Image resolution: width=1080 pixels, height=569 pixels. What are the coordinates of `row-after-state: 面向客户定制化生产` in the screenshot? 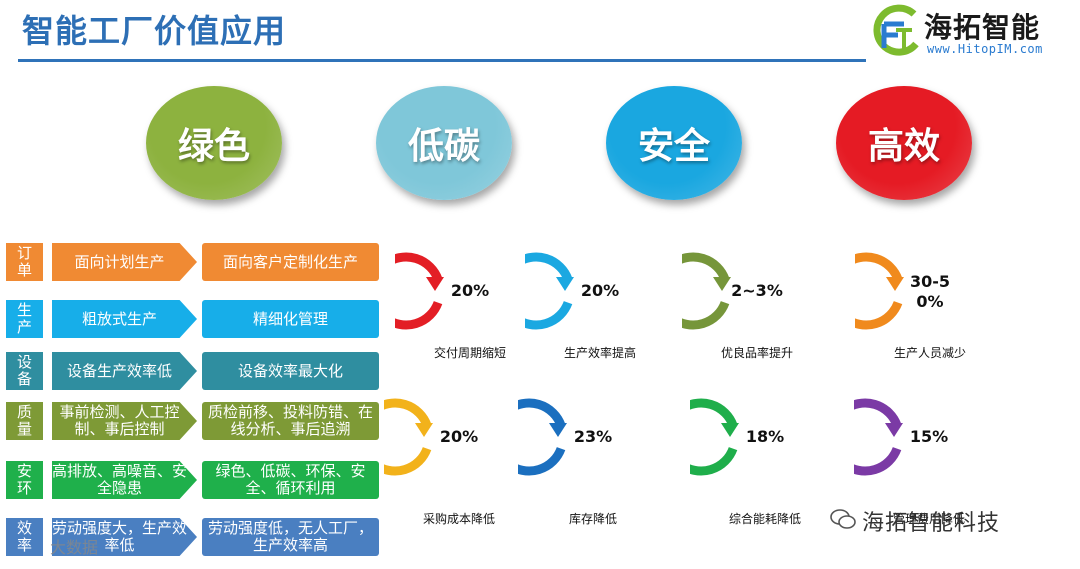 It's located at (290, 262).